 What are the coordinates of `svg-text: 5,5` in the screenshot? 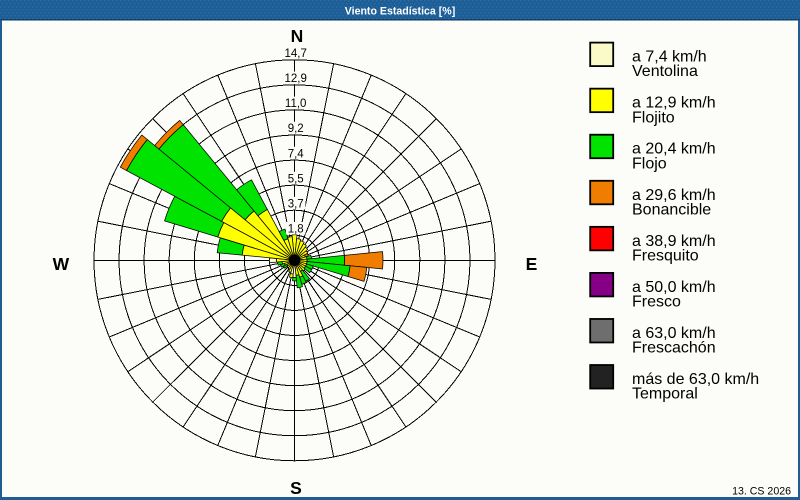 It's located at (296, 179).